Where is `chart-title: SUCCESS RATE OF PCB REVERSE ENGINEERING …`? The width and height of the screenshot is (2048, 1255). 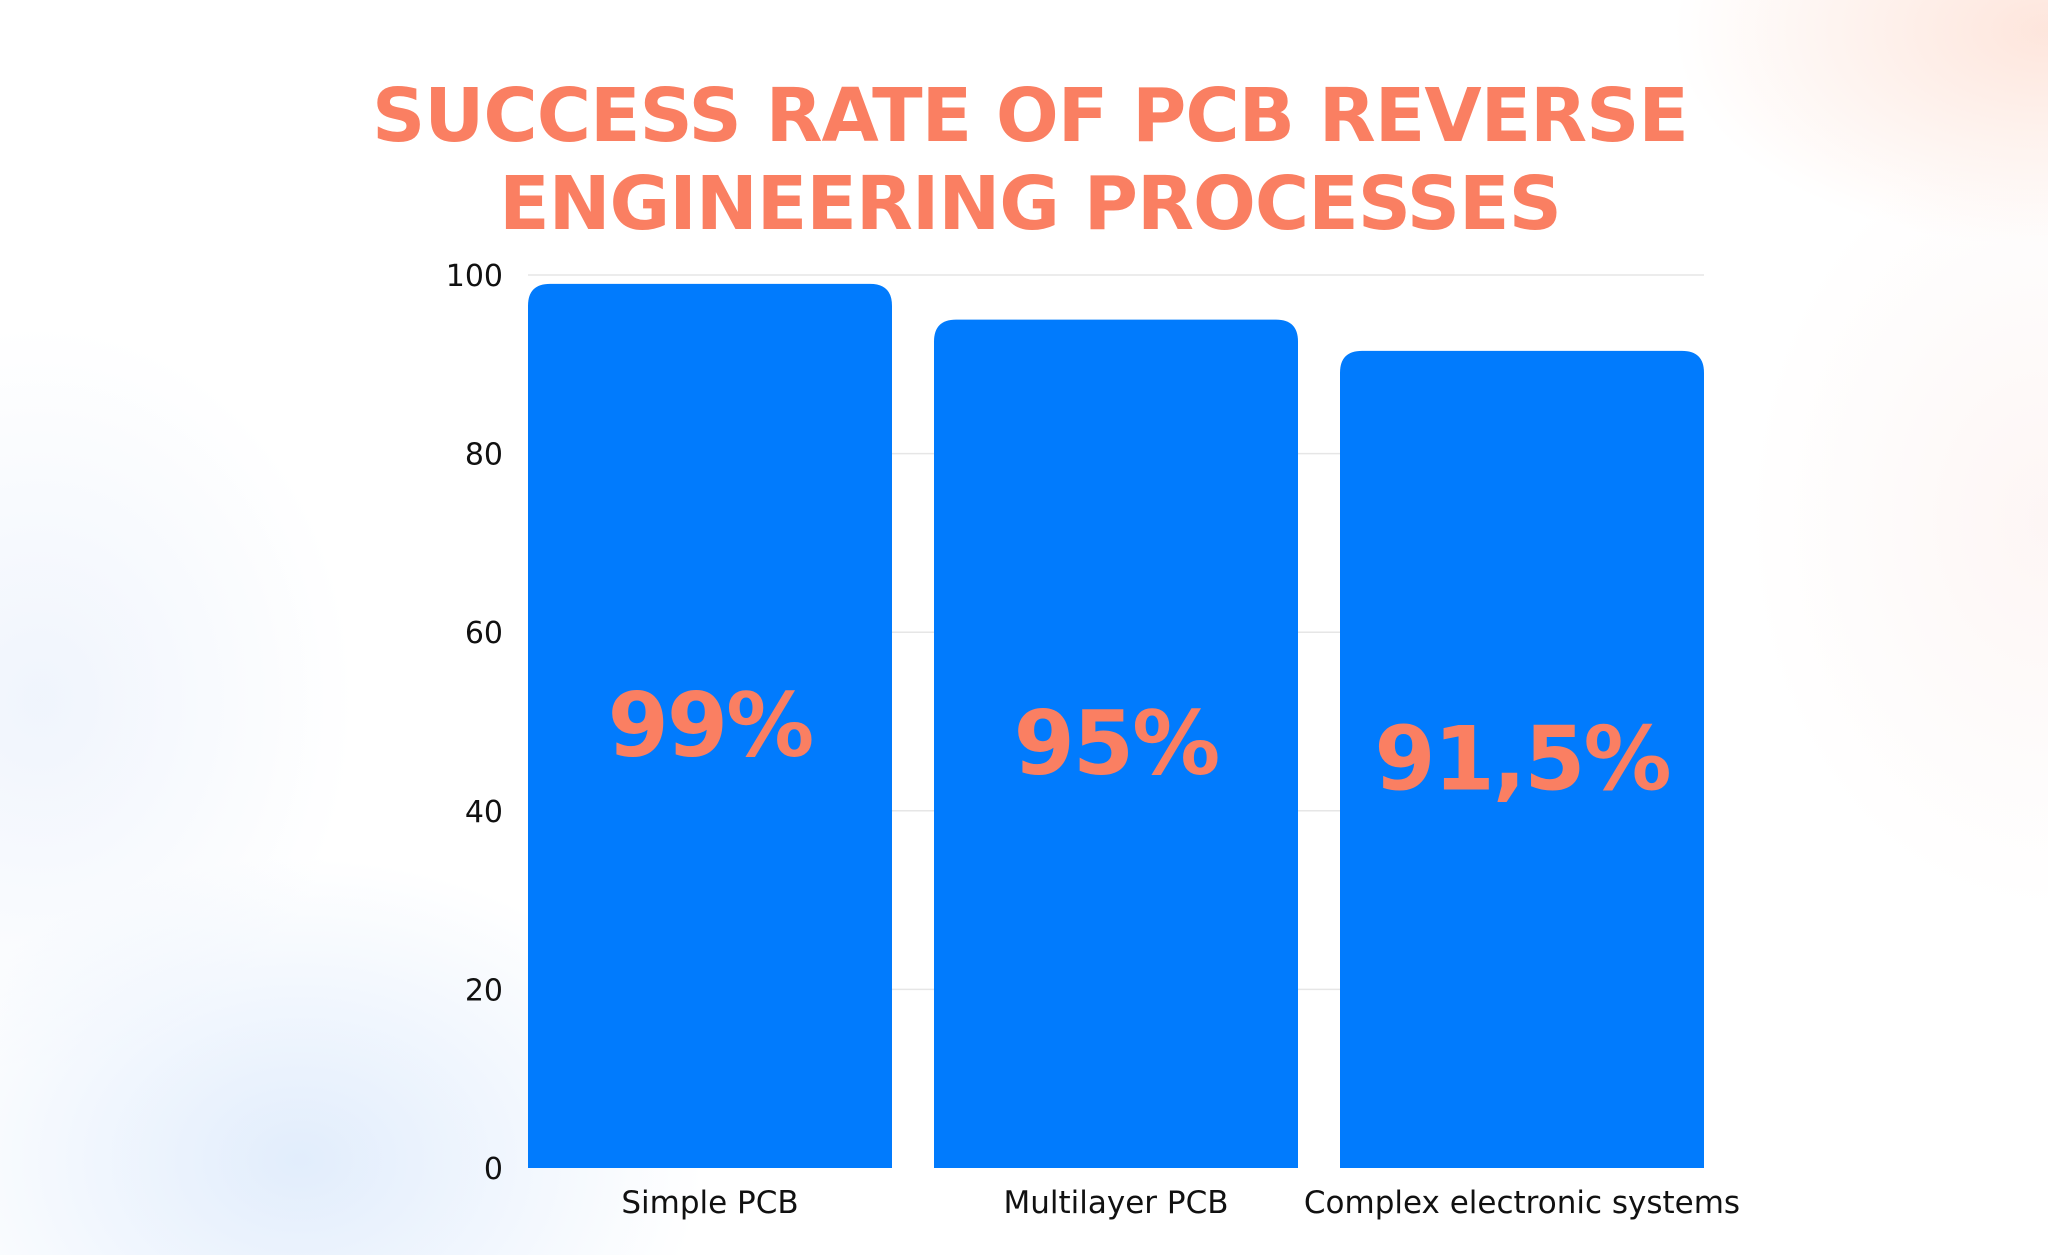 chart-title: SUCCESS RATE OF PCB REVERSE ENGINEERING … is located at coordinates (1030, 160).